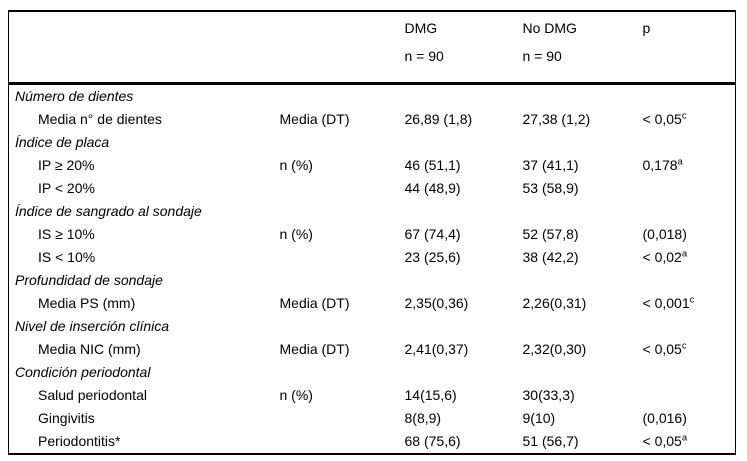 This screenshot has width=747, height=461. Describe the element at coordinates (372, 326) in the screenshot. I see `section-row: Nivel de inserción clínica` at that location.